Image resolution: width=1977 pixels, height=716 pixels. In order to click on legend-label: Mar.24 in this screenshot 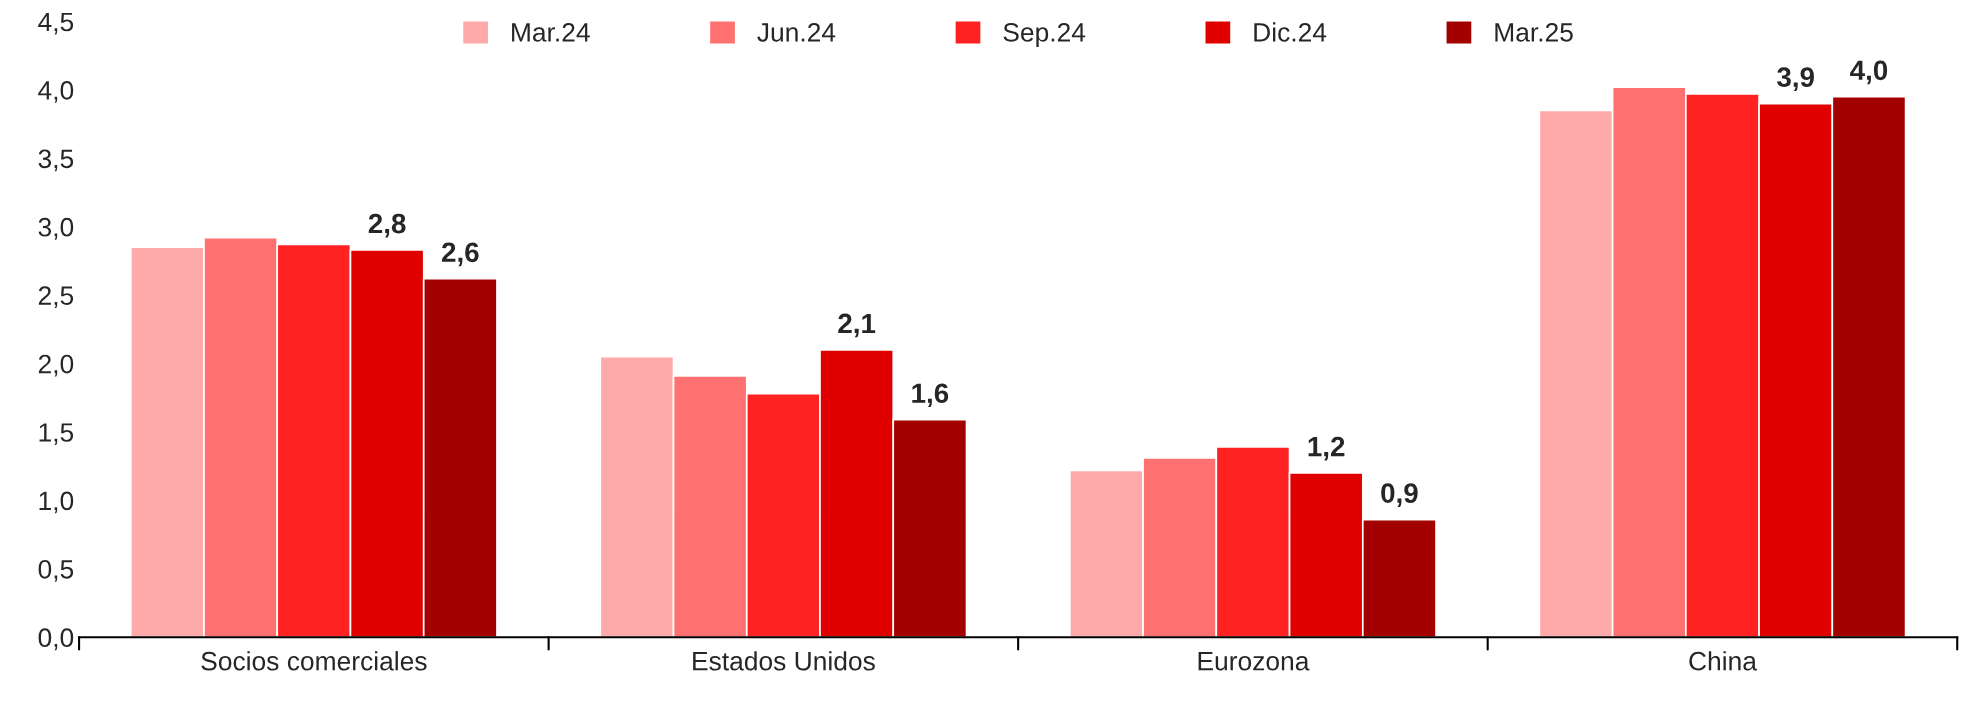, I will do `click(551, 32)`.